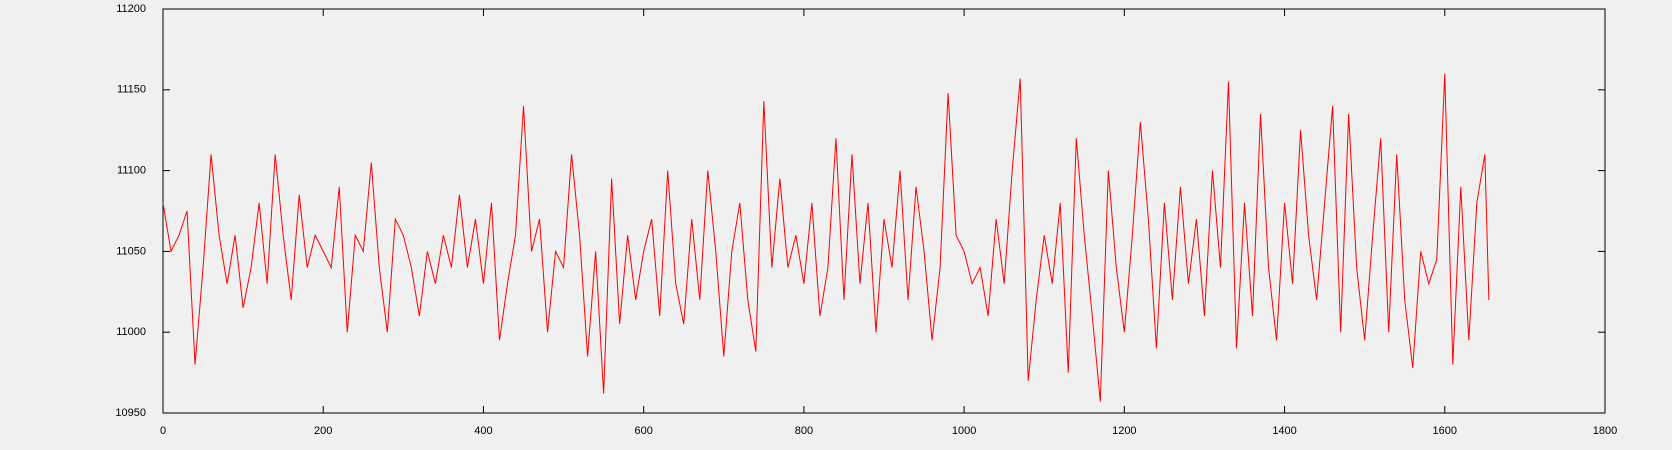 The height and width of the screenshot is (450, 1672). What do you see at coordinates (804, 431) in the screenshot?
I see `x-tick-label: 800` at bounding box center [804, 431].